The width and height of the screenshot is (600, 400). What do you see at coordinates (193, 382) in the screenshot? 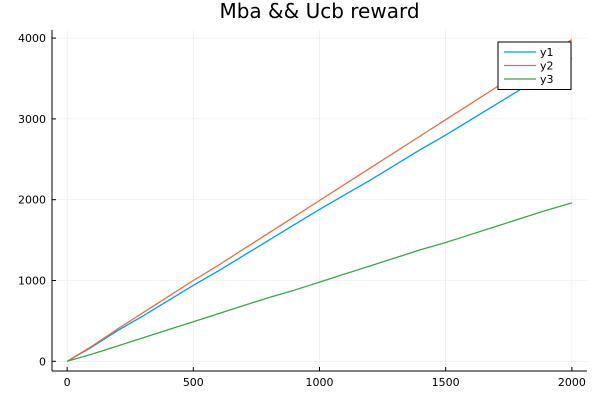
I see `x-tick-label: 500` at bounding box center [193, 382].